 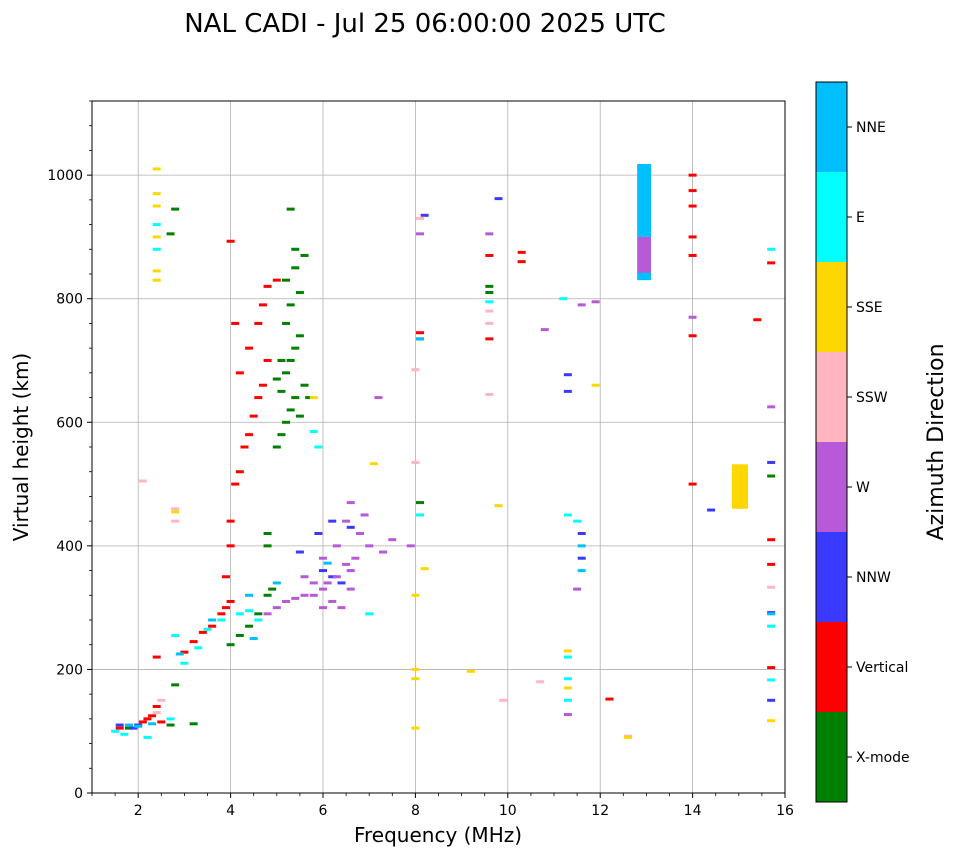 What do you see at coordinates (936, 441) in the screenshot?
I see `colorbar-title: Azimuth Direction` at bounding box center [936, 441].